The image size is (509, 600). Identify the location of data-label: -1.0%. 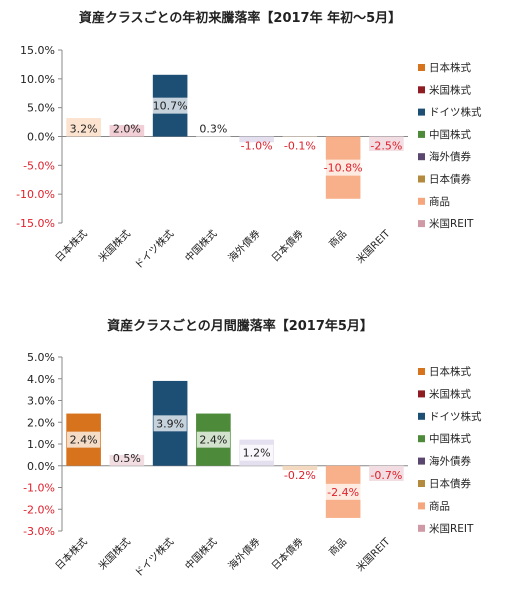
(257, 146).